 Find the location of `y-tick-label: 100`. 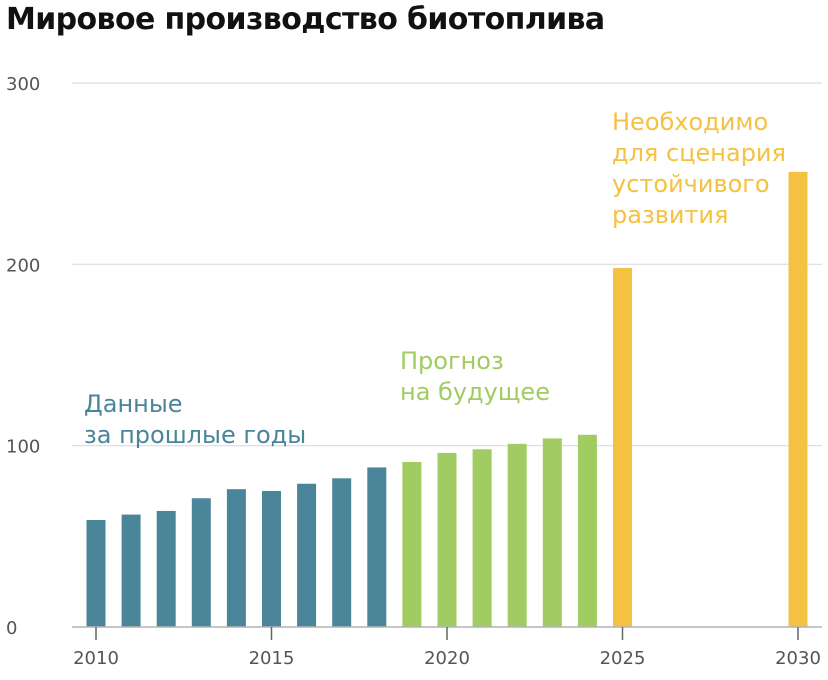

y-tick-label: 100 is located at coordinates (23, 447).